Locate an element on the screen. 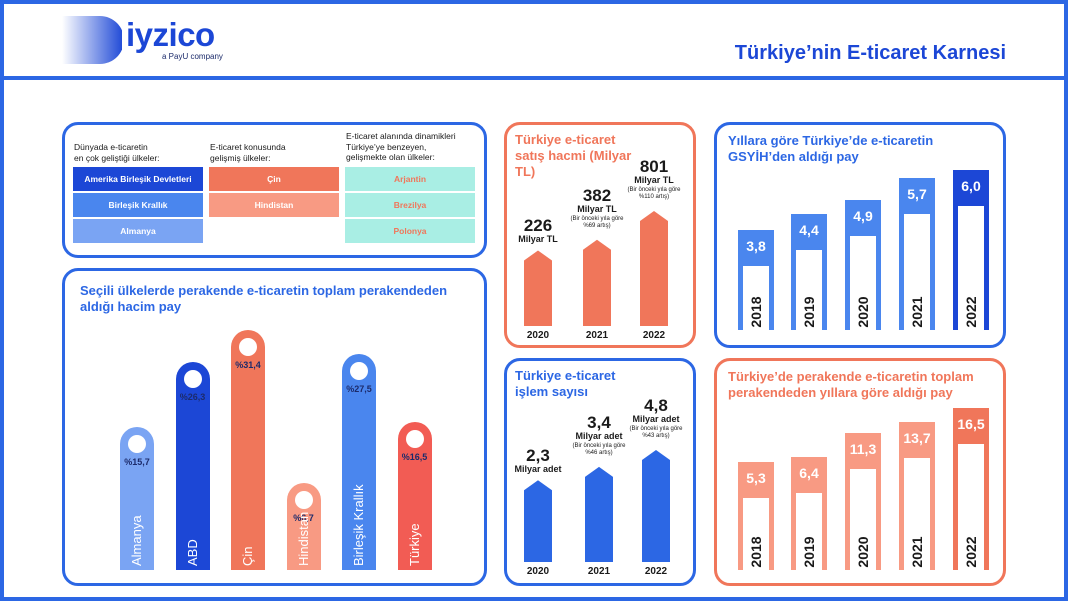 This screenshot has width=1068, height=601. transactions-title: Türkiye e-ticaret işlem sayısı is located at coordinates (565, 383).